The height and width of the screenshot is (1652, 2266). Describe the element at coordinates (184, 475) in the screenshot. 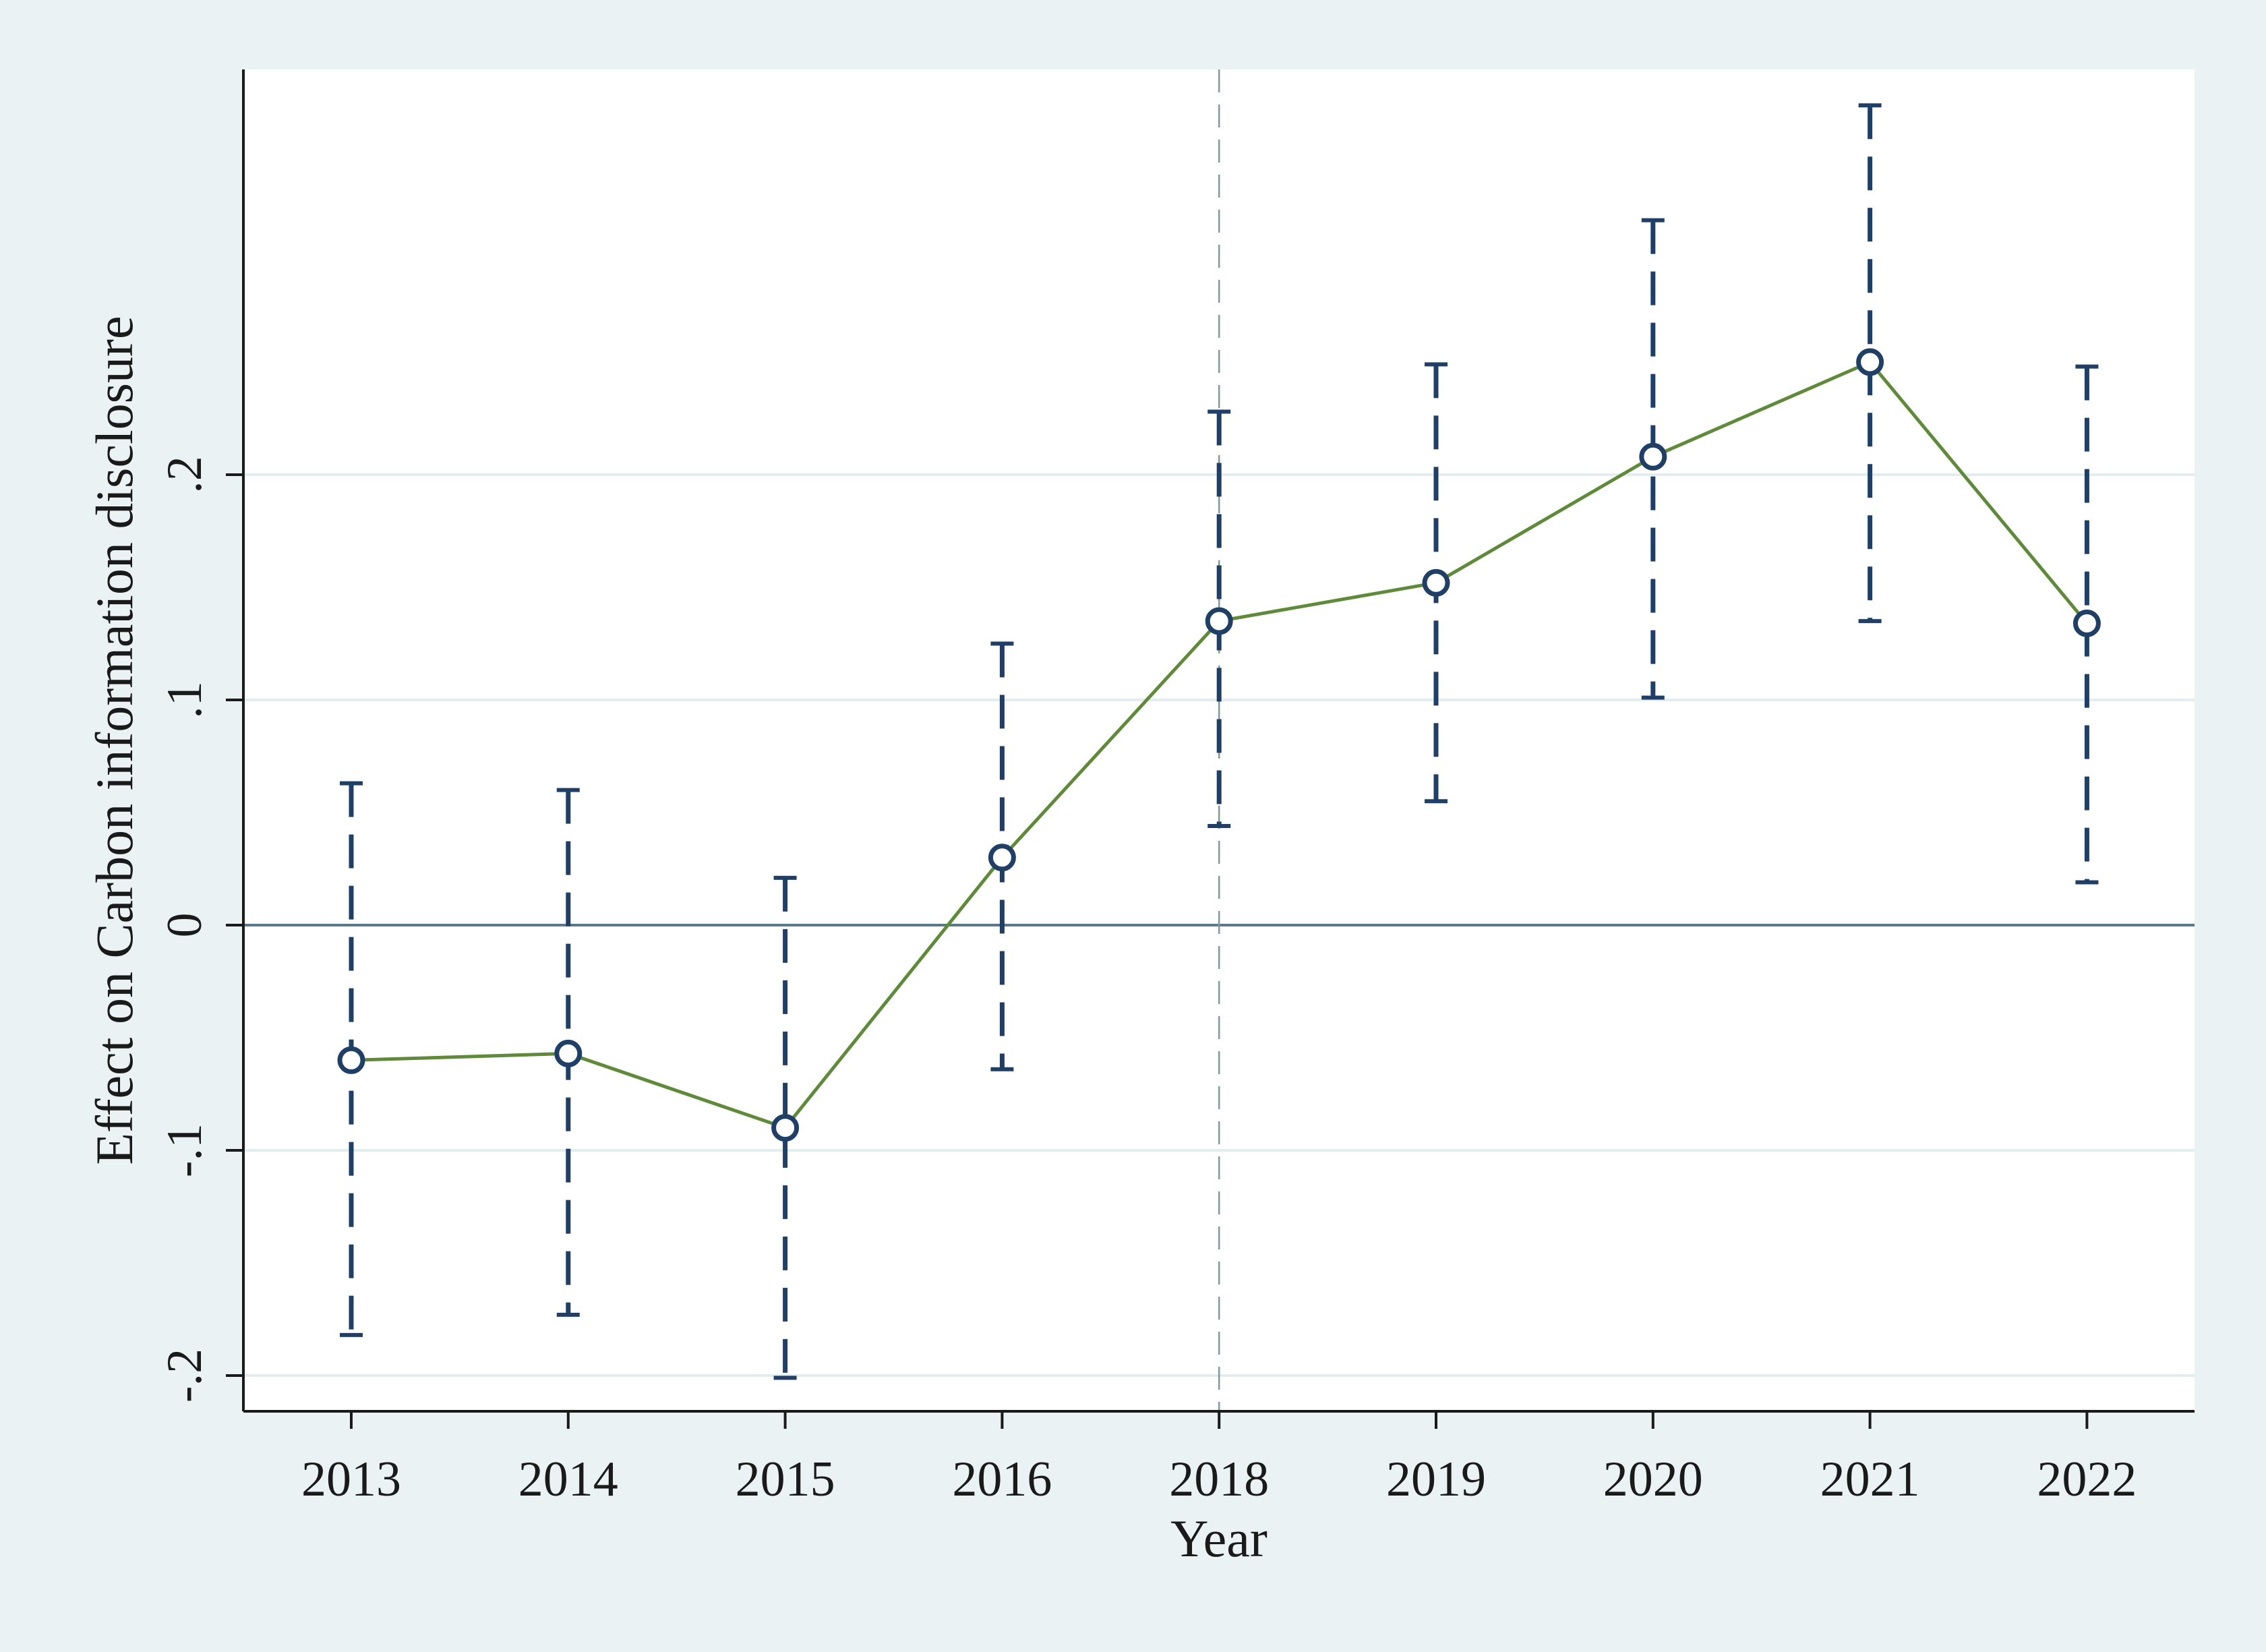

I see `y-tick-label: .2` at that location.